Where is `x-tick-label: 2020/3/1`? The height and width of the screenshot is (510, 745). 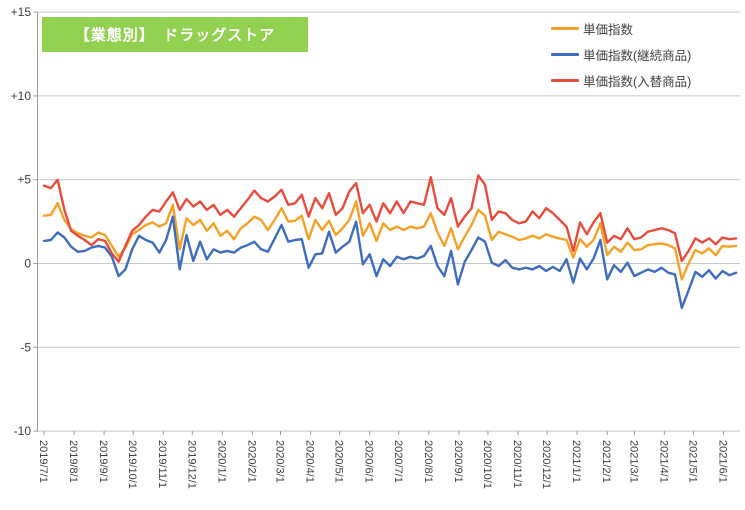
x-tick-label: 2020/3/1 is located at coordinates (280, 461).